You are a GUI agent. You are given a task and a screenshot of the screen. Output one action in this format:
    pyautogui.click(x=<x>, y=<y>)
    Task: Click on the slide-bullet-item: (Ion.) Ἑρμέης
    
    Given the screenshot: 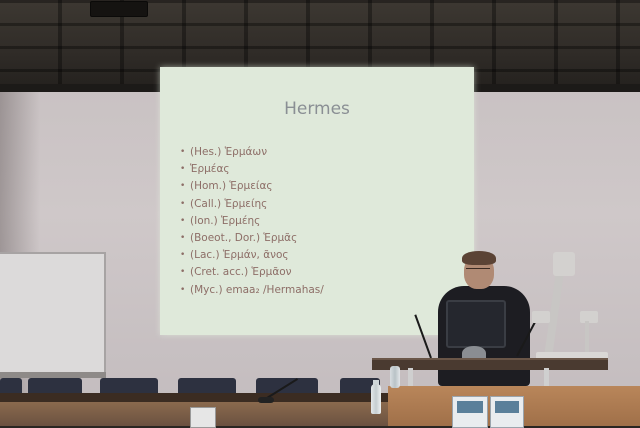 What is the action you would take?
    pyautogui.click(x=252, y=221)
    